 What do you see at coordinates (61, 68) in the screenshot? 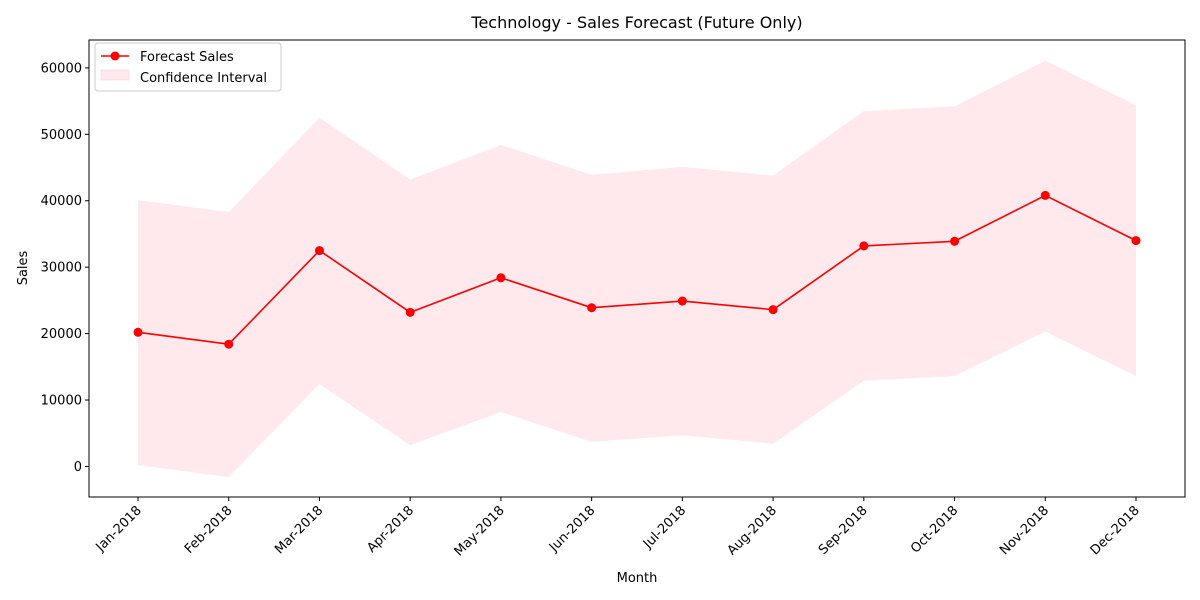
I see `y-tick-label: 60000` at bounding box center [61, 68].